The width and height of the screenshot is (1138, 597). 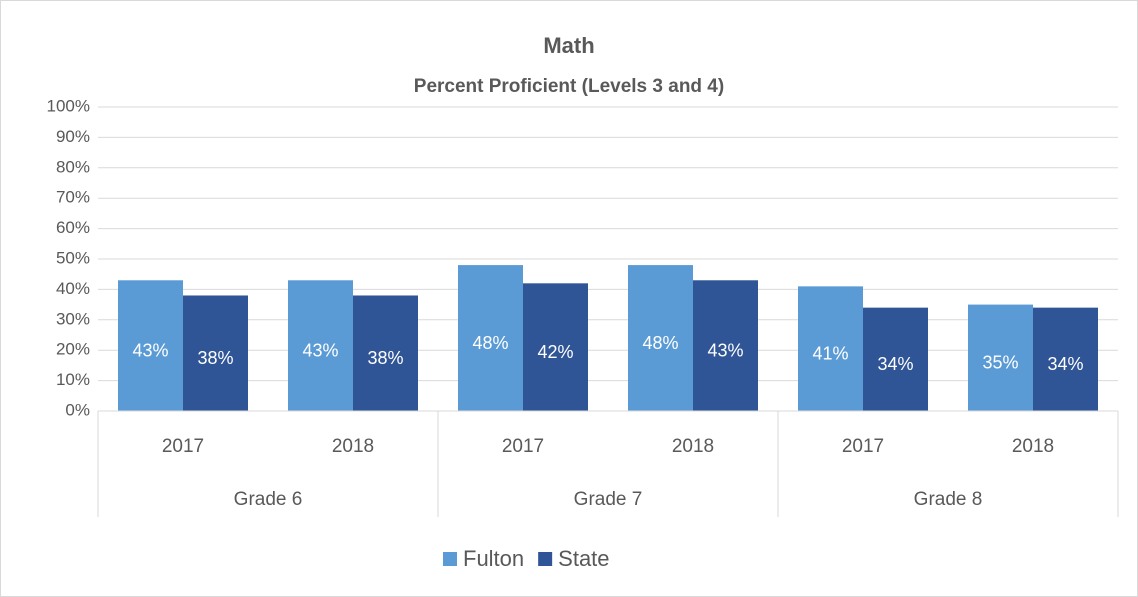 What do you see at coordinates (73, 166) in the screenshot?
I see `y-tick-label: 80%` at bounding box center [73, 166].